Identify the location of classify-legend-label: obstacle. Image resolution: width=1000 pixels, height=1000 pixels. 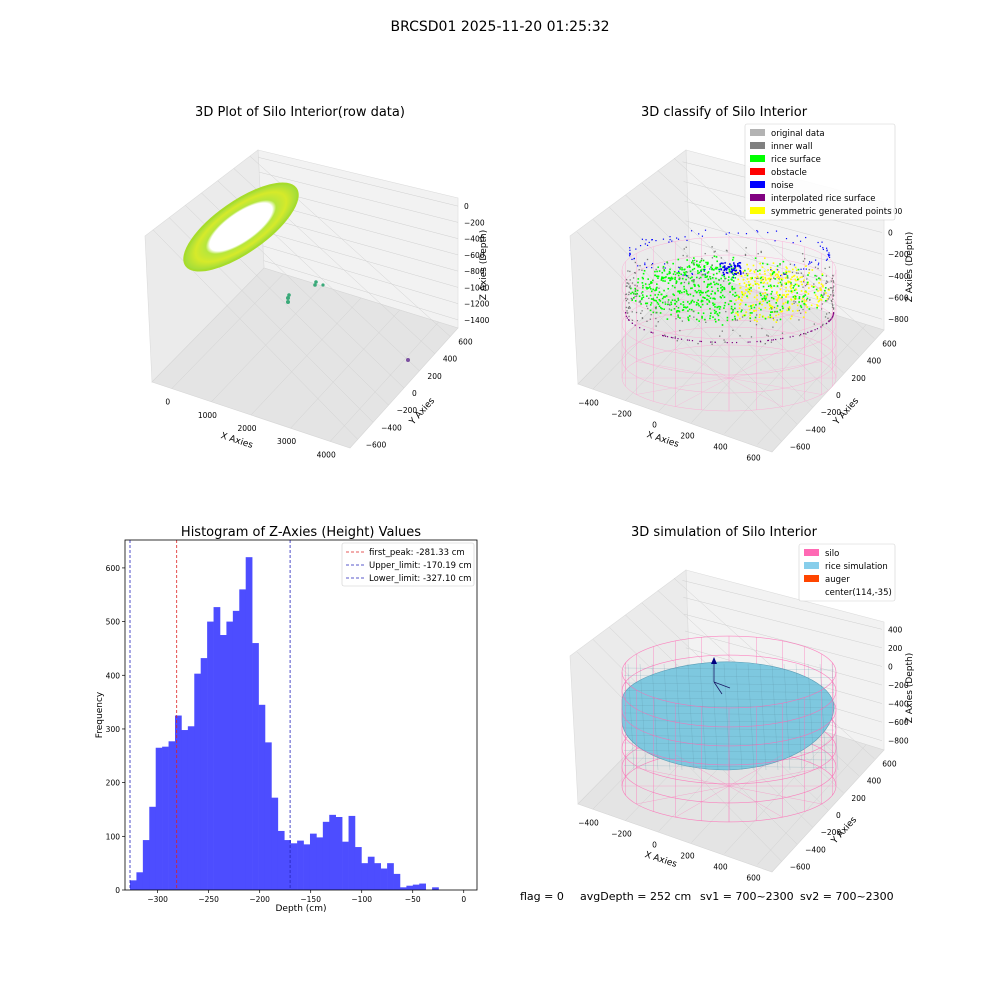
(789, 173).